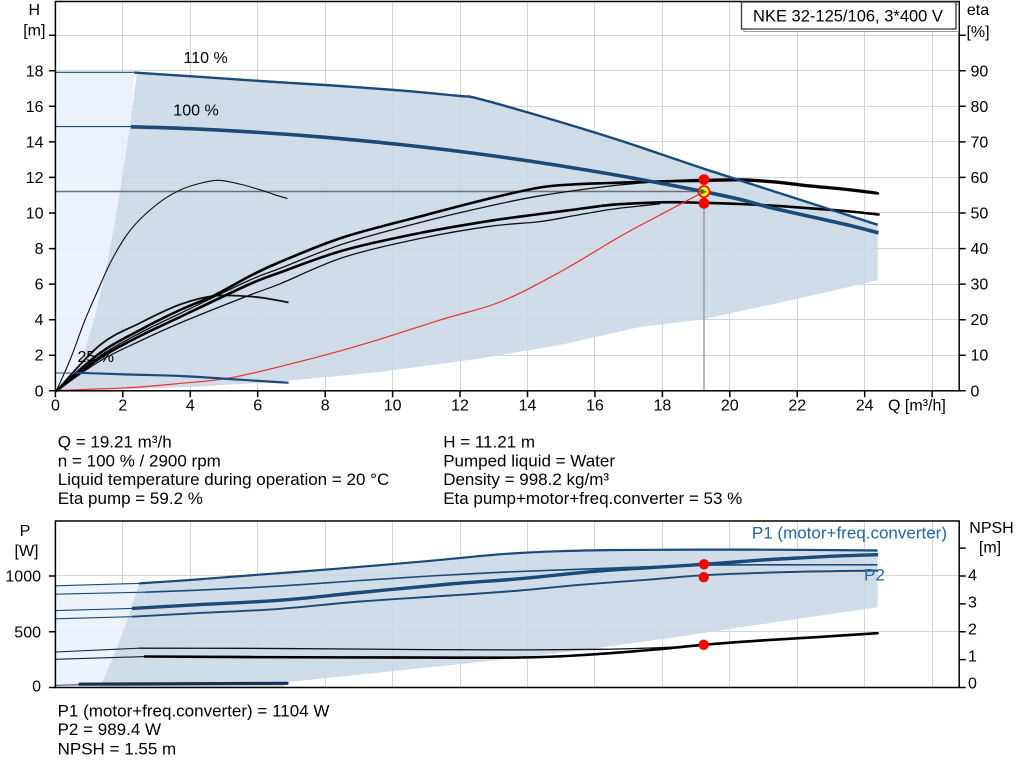  Describe the element at coordinates (489, 442) in the screenshot. I see `svg-text: H = 11.21 m` at that location.